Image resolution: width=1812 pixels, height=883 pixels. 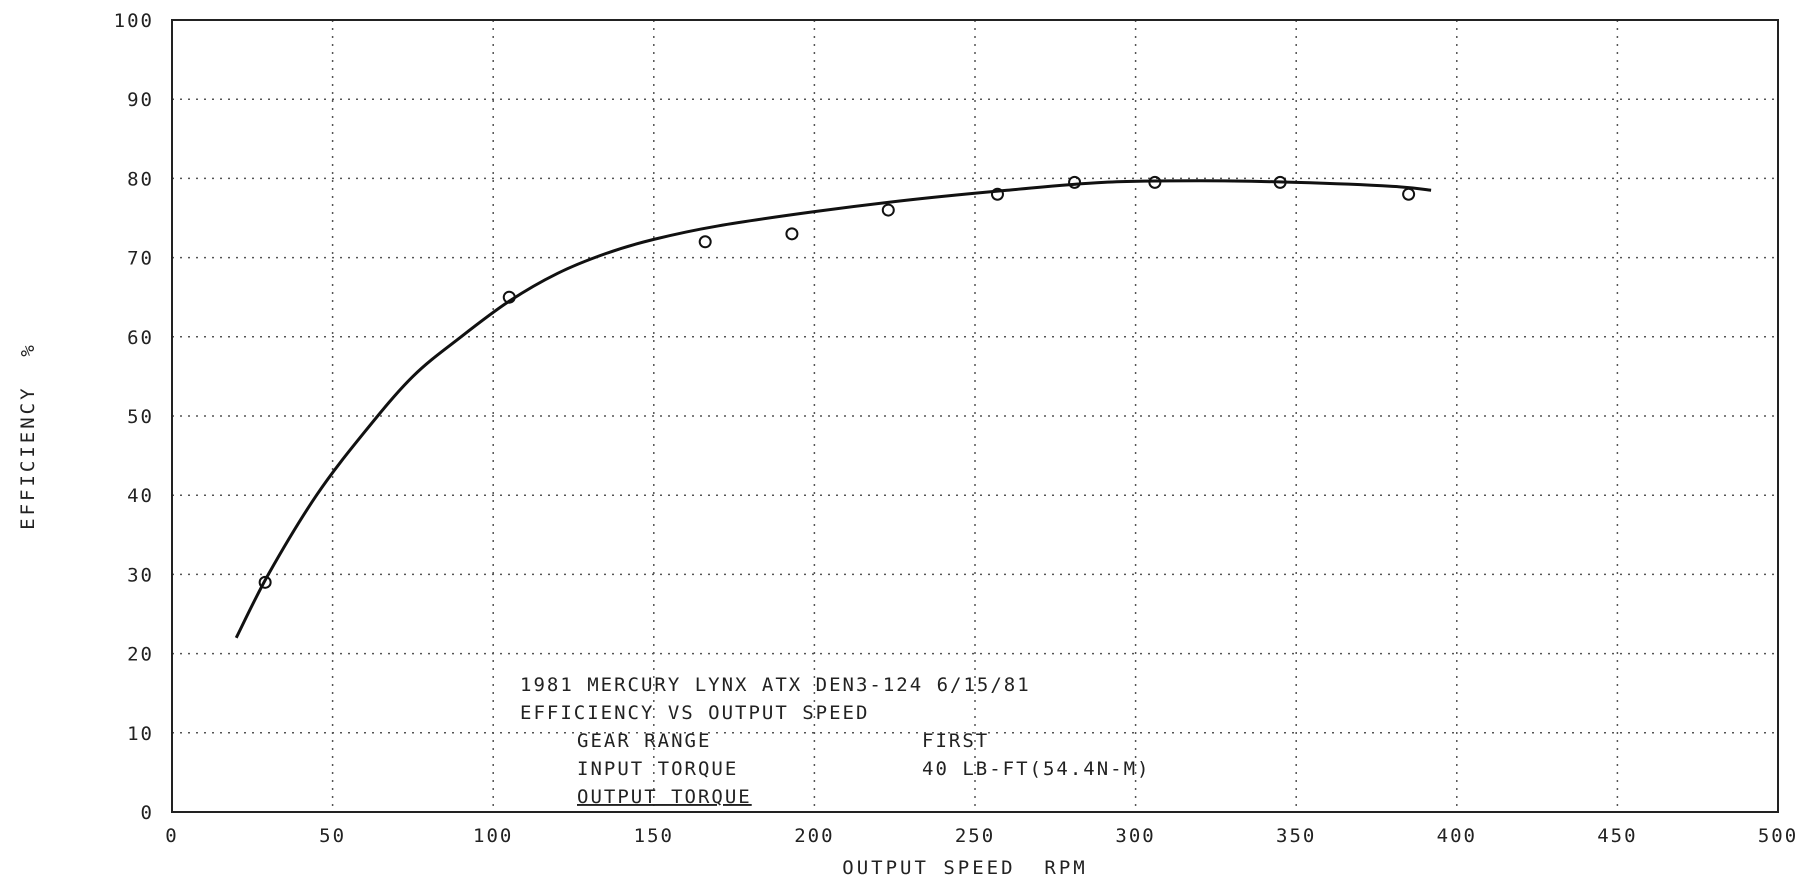 I want to click on y-tick-label: 40, so click(x=140, y=496).